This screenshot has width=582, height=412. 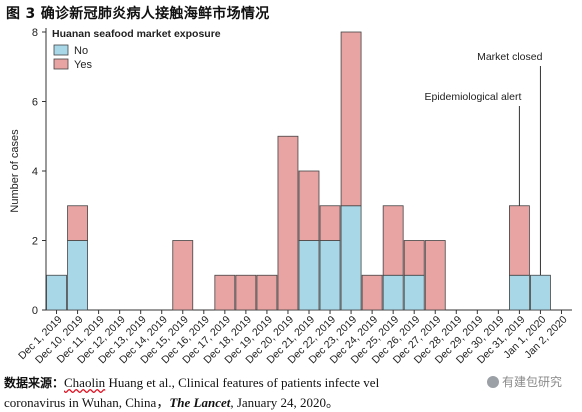 What do you see at coordinates (35, 172) in the screenshot?
I see `y-tick-label: 4` at bounding box center [35, 172].